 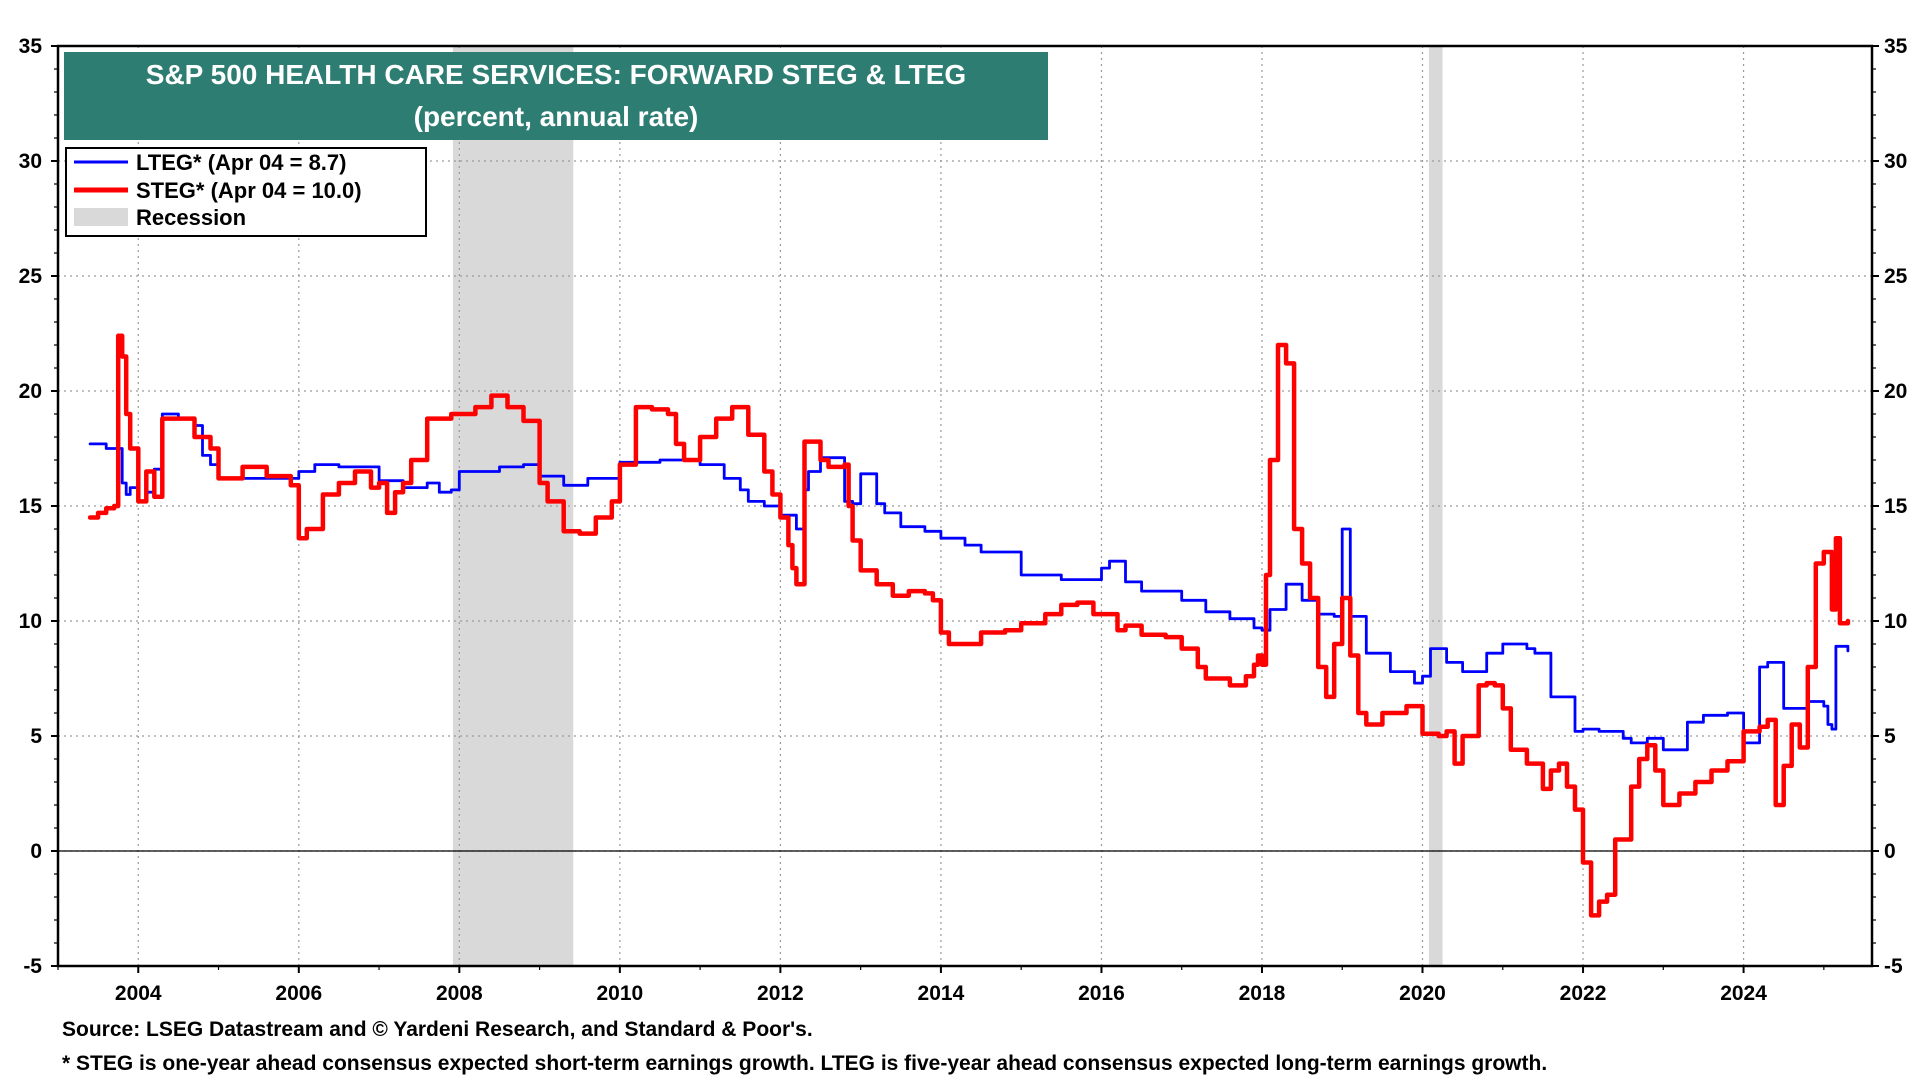 What do you see at coordinates (459, 993) in the screenshot?
I see `x-tick-label: 2008` at bounding box center [459, 993].